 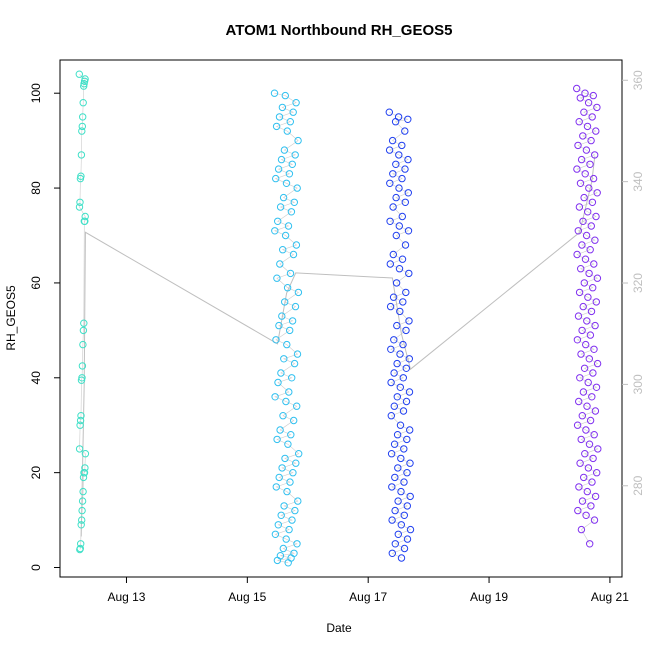 What do you see at coordinates (610, 597) in the screenshot?
I see `x-tick-label: Aug 21` at bounding box center [610, 597].